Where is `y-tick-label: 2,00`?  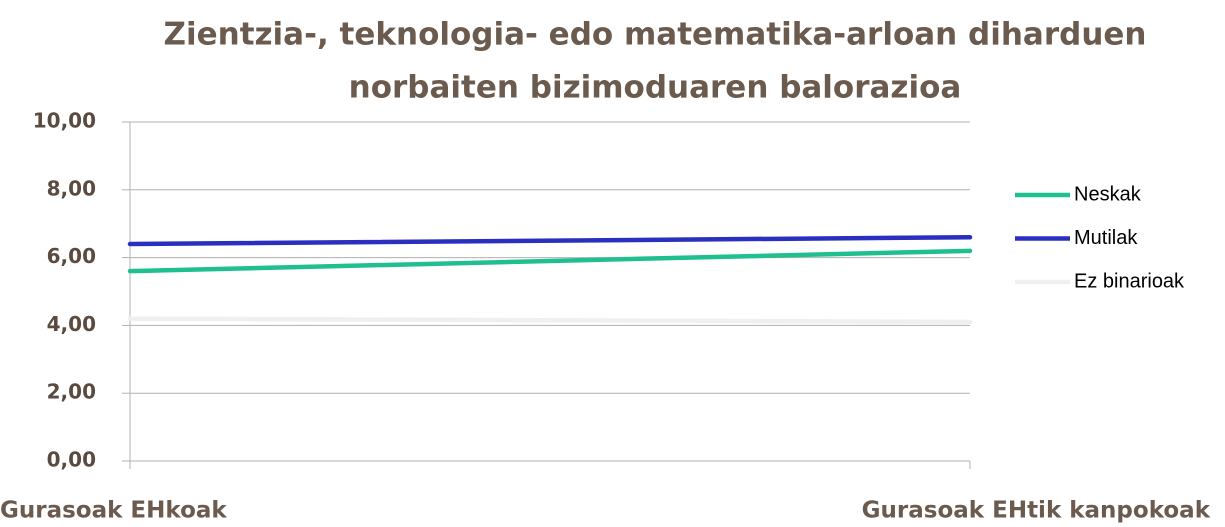
y-tick-label: 2,00 is located at coordinates (71, 392).